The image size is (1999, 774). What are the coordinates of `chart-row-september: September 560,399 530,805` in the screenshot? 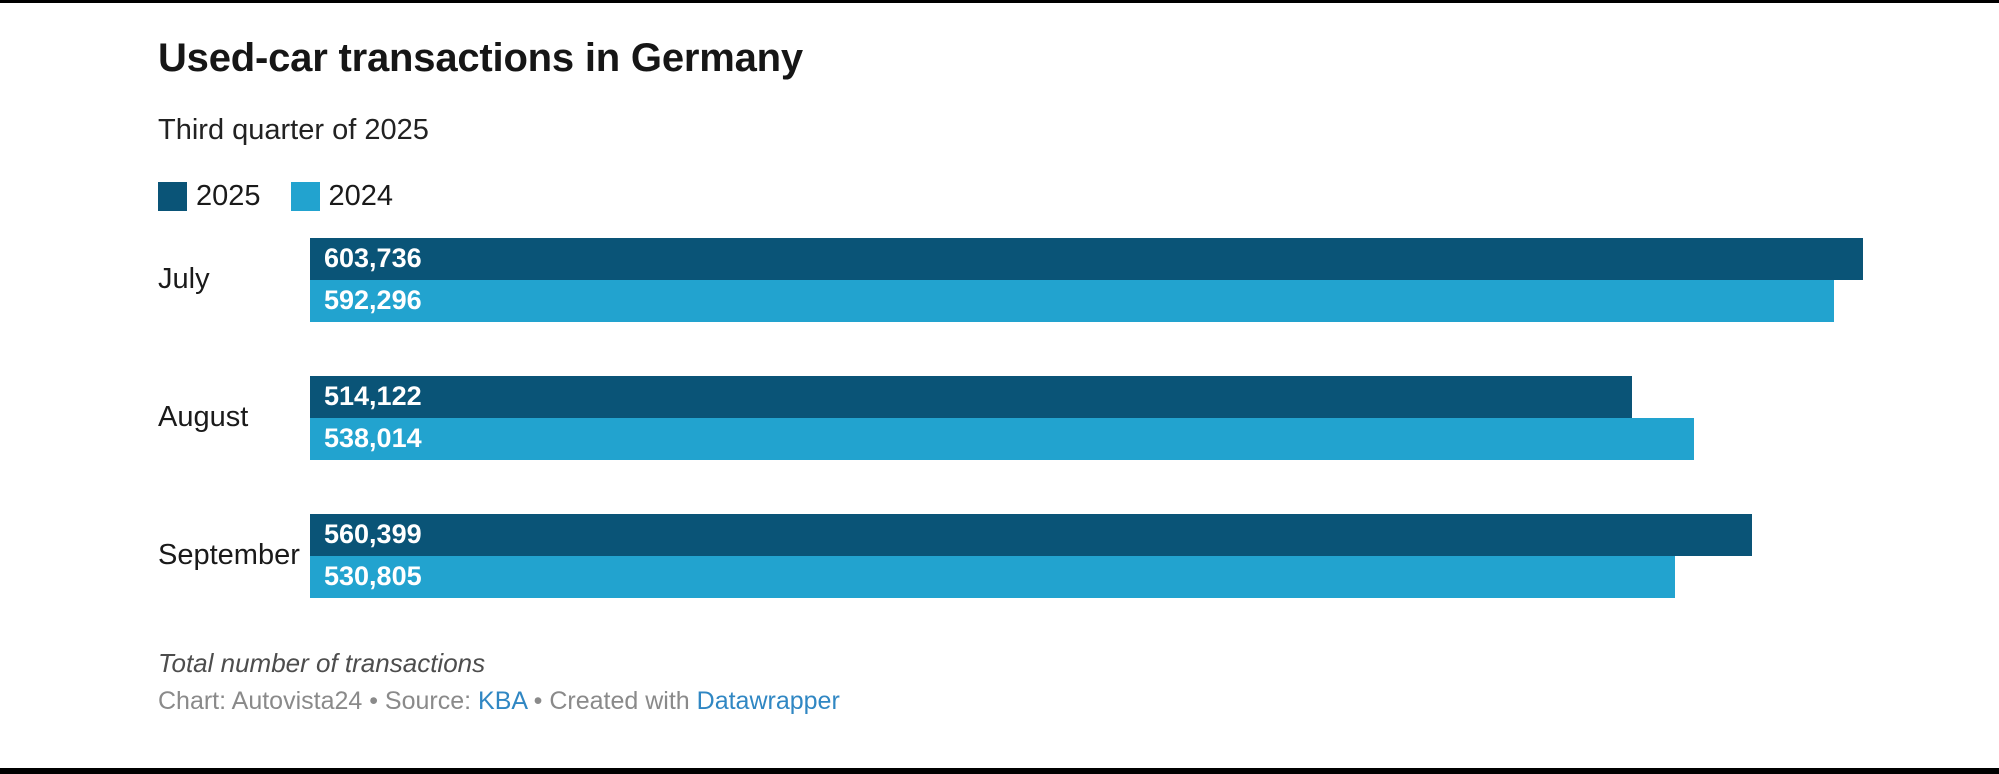 It's located at (1010, 555).